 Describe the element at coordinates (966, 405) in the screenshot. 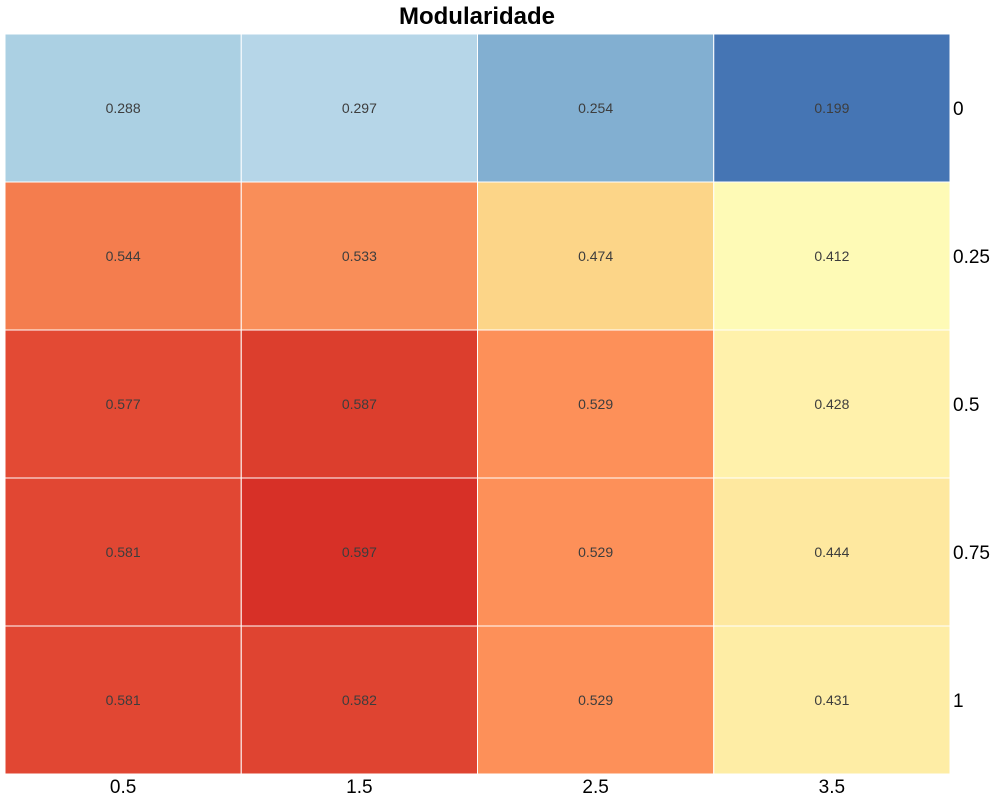

I see `y-tick-label: 0.5` at that location.